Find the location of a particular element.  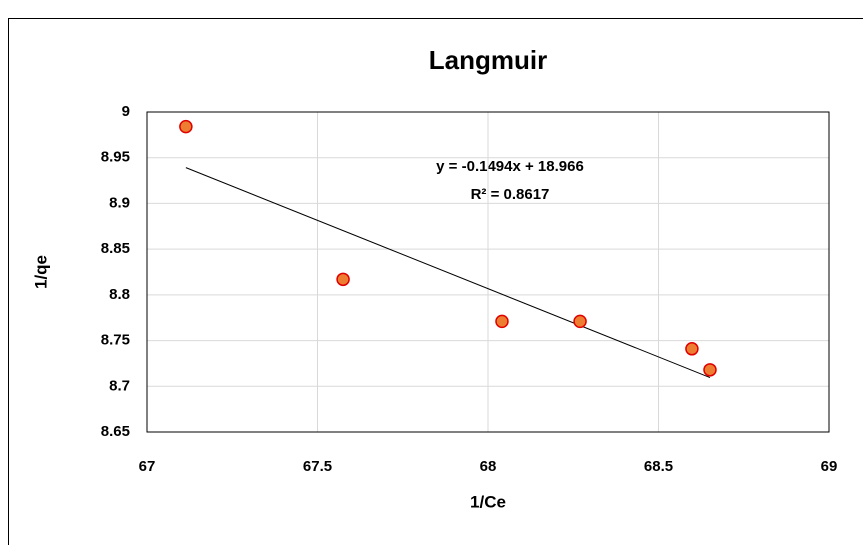

y-tick-label: 8.9 is located at coordinates (119, 202).